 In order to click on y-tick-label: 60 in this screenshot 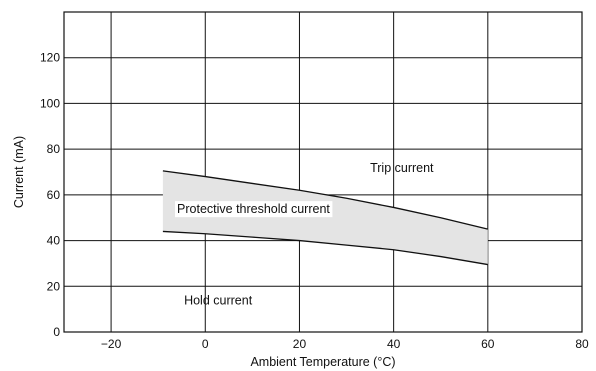, I will do `click(54, 195)`.